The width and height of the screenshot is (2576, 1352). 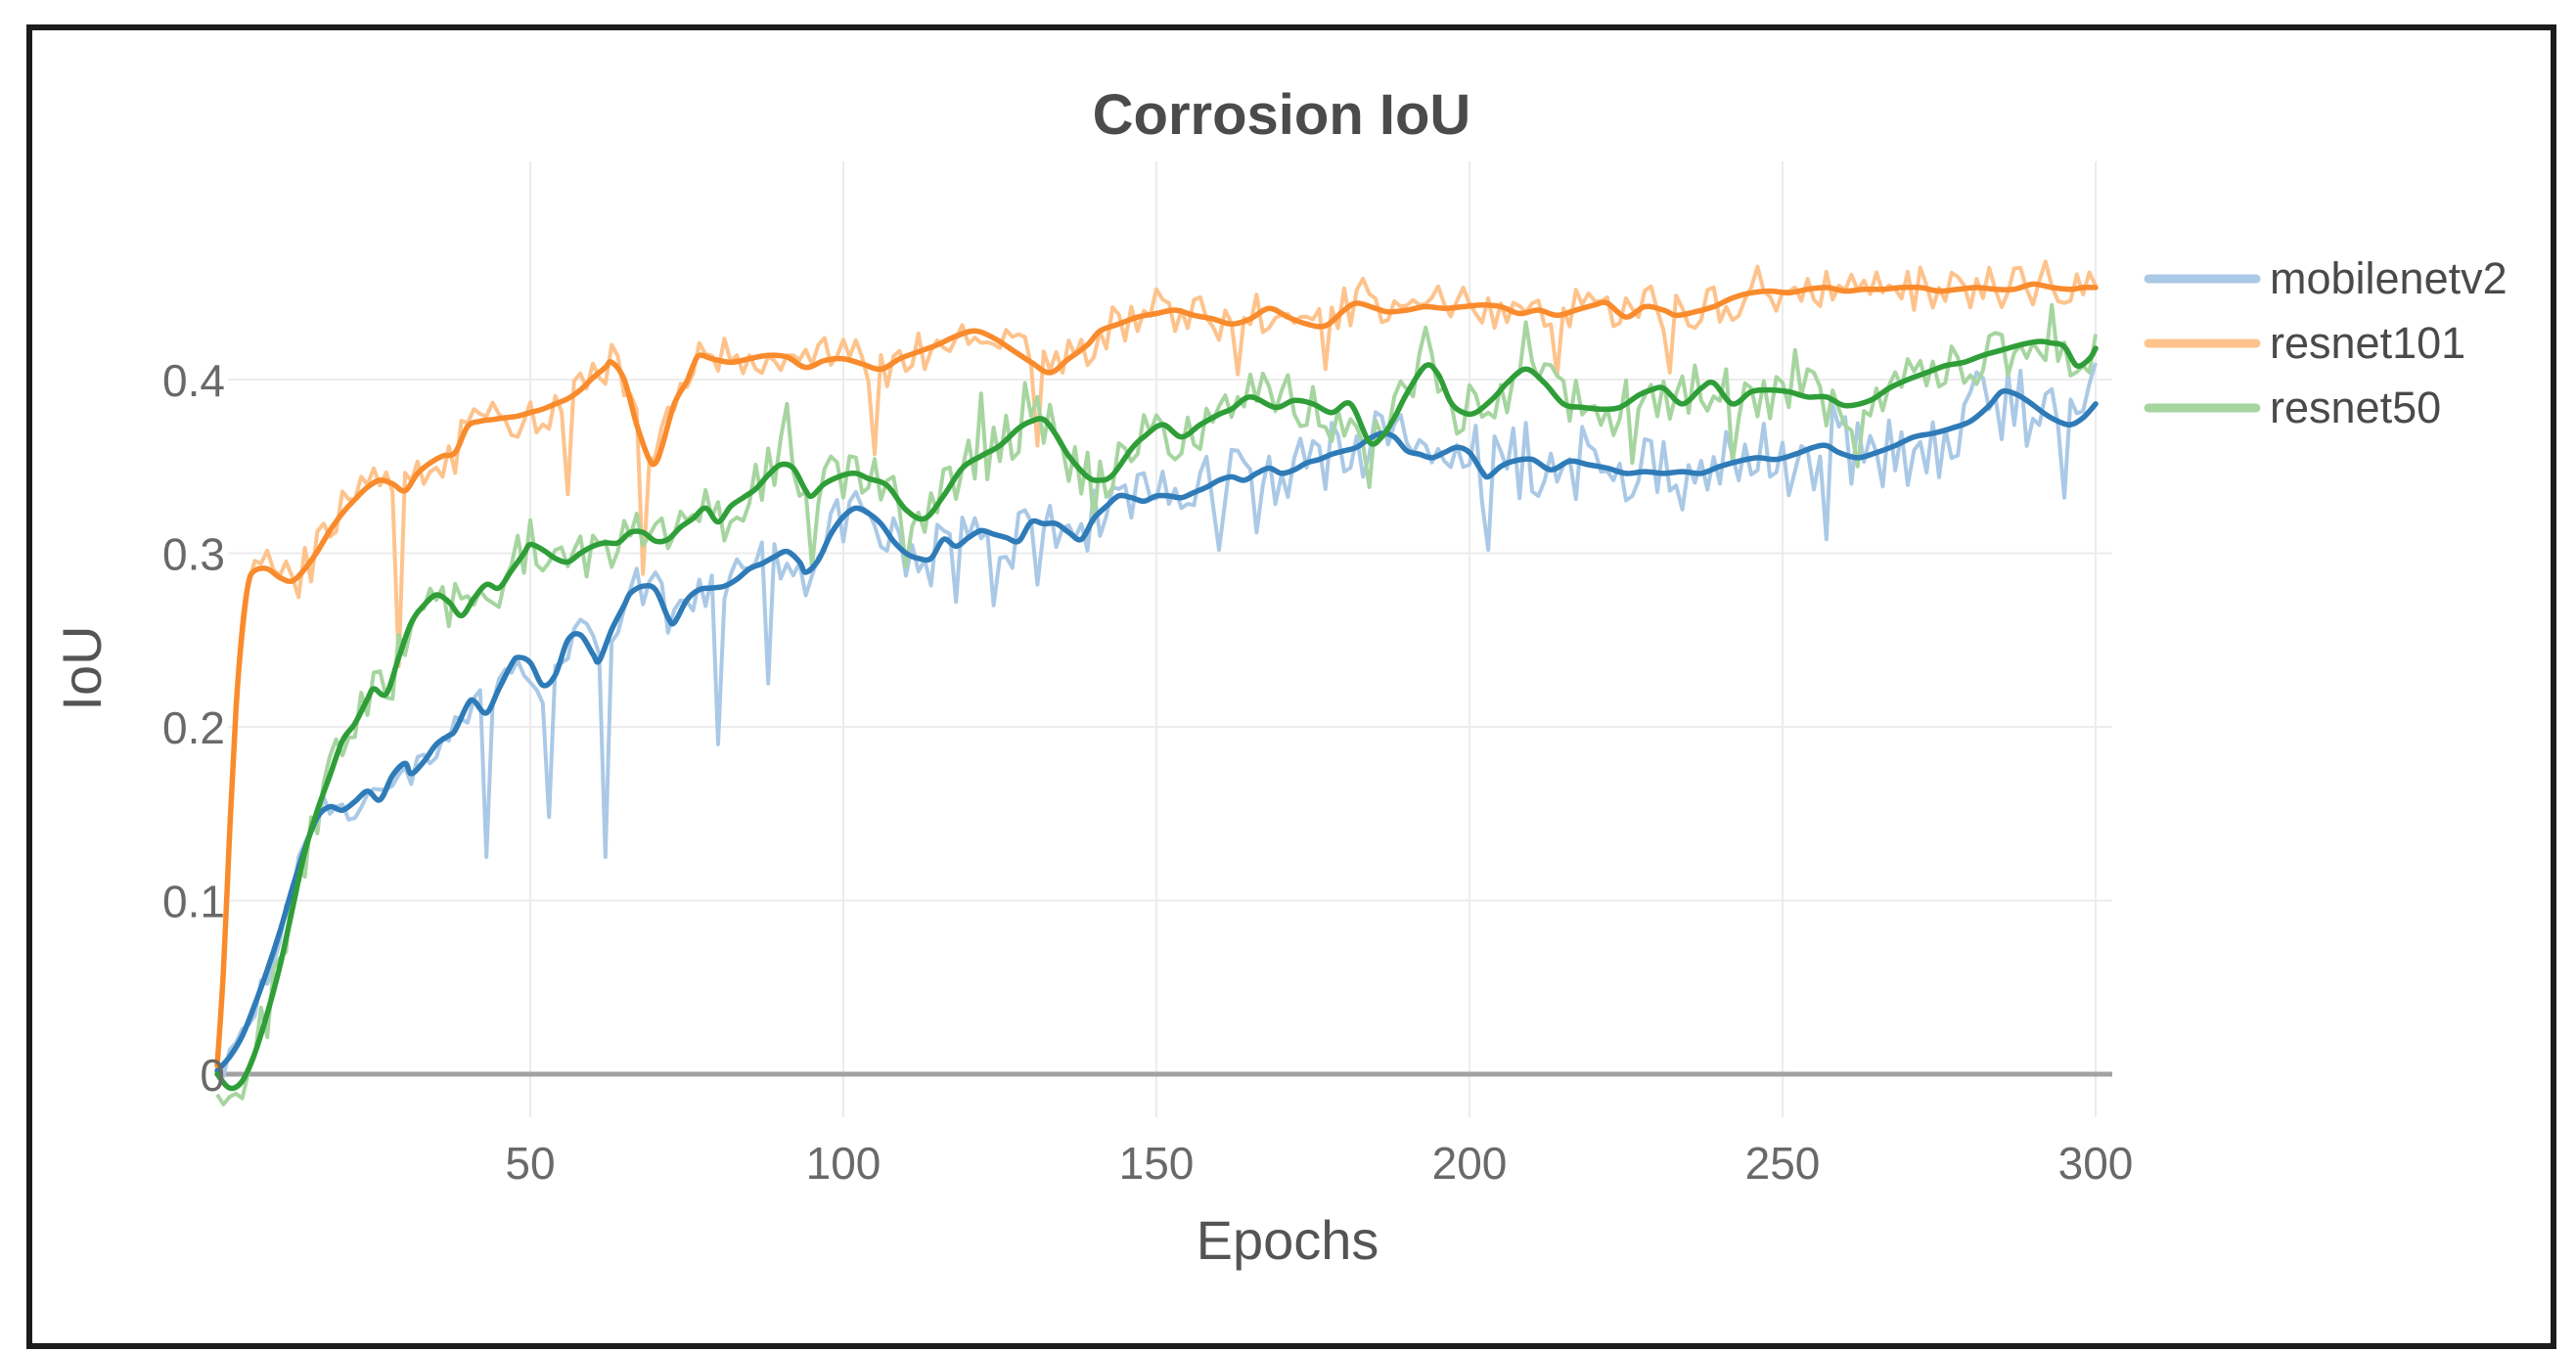 What do you see at coordinates (2355, 407) in the screenshot?
I see `legend-label: resnet50` at bounding box center [2355, 407].